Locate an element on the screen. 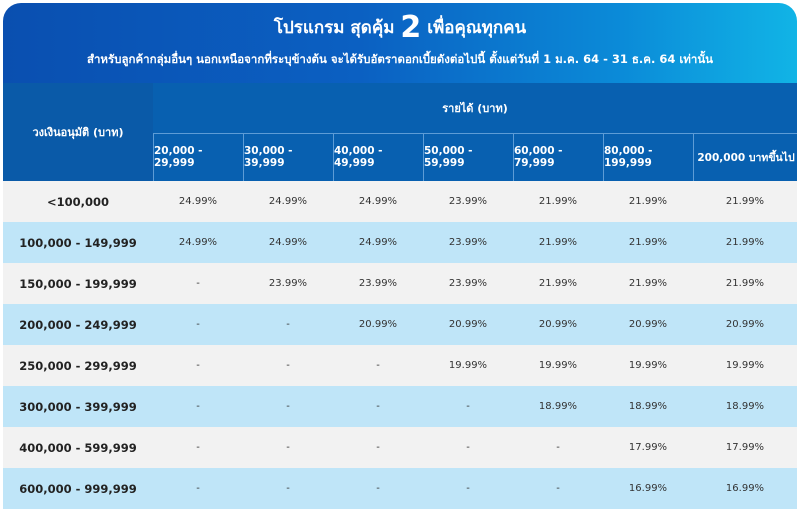 The width and height of the screenshot is (800, 510). credit-limit-label: 150,000 - 199,999 is located at coordinates (78, 283).